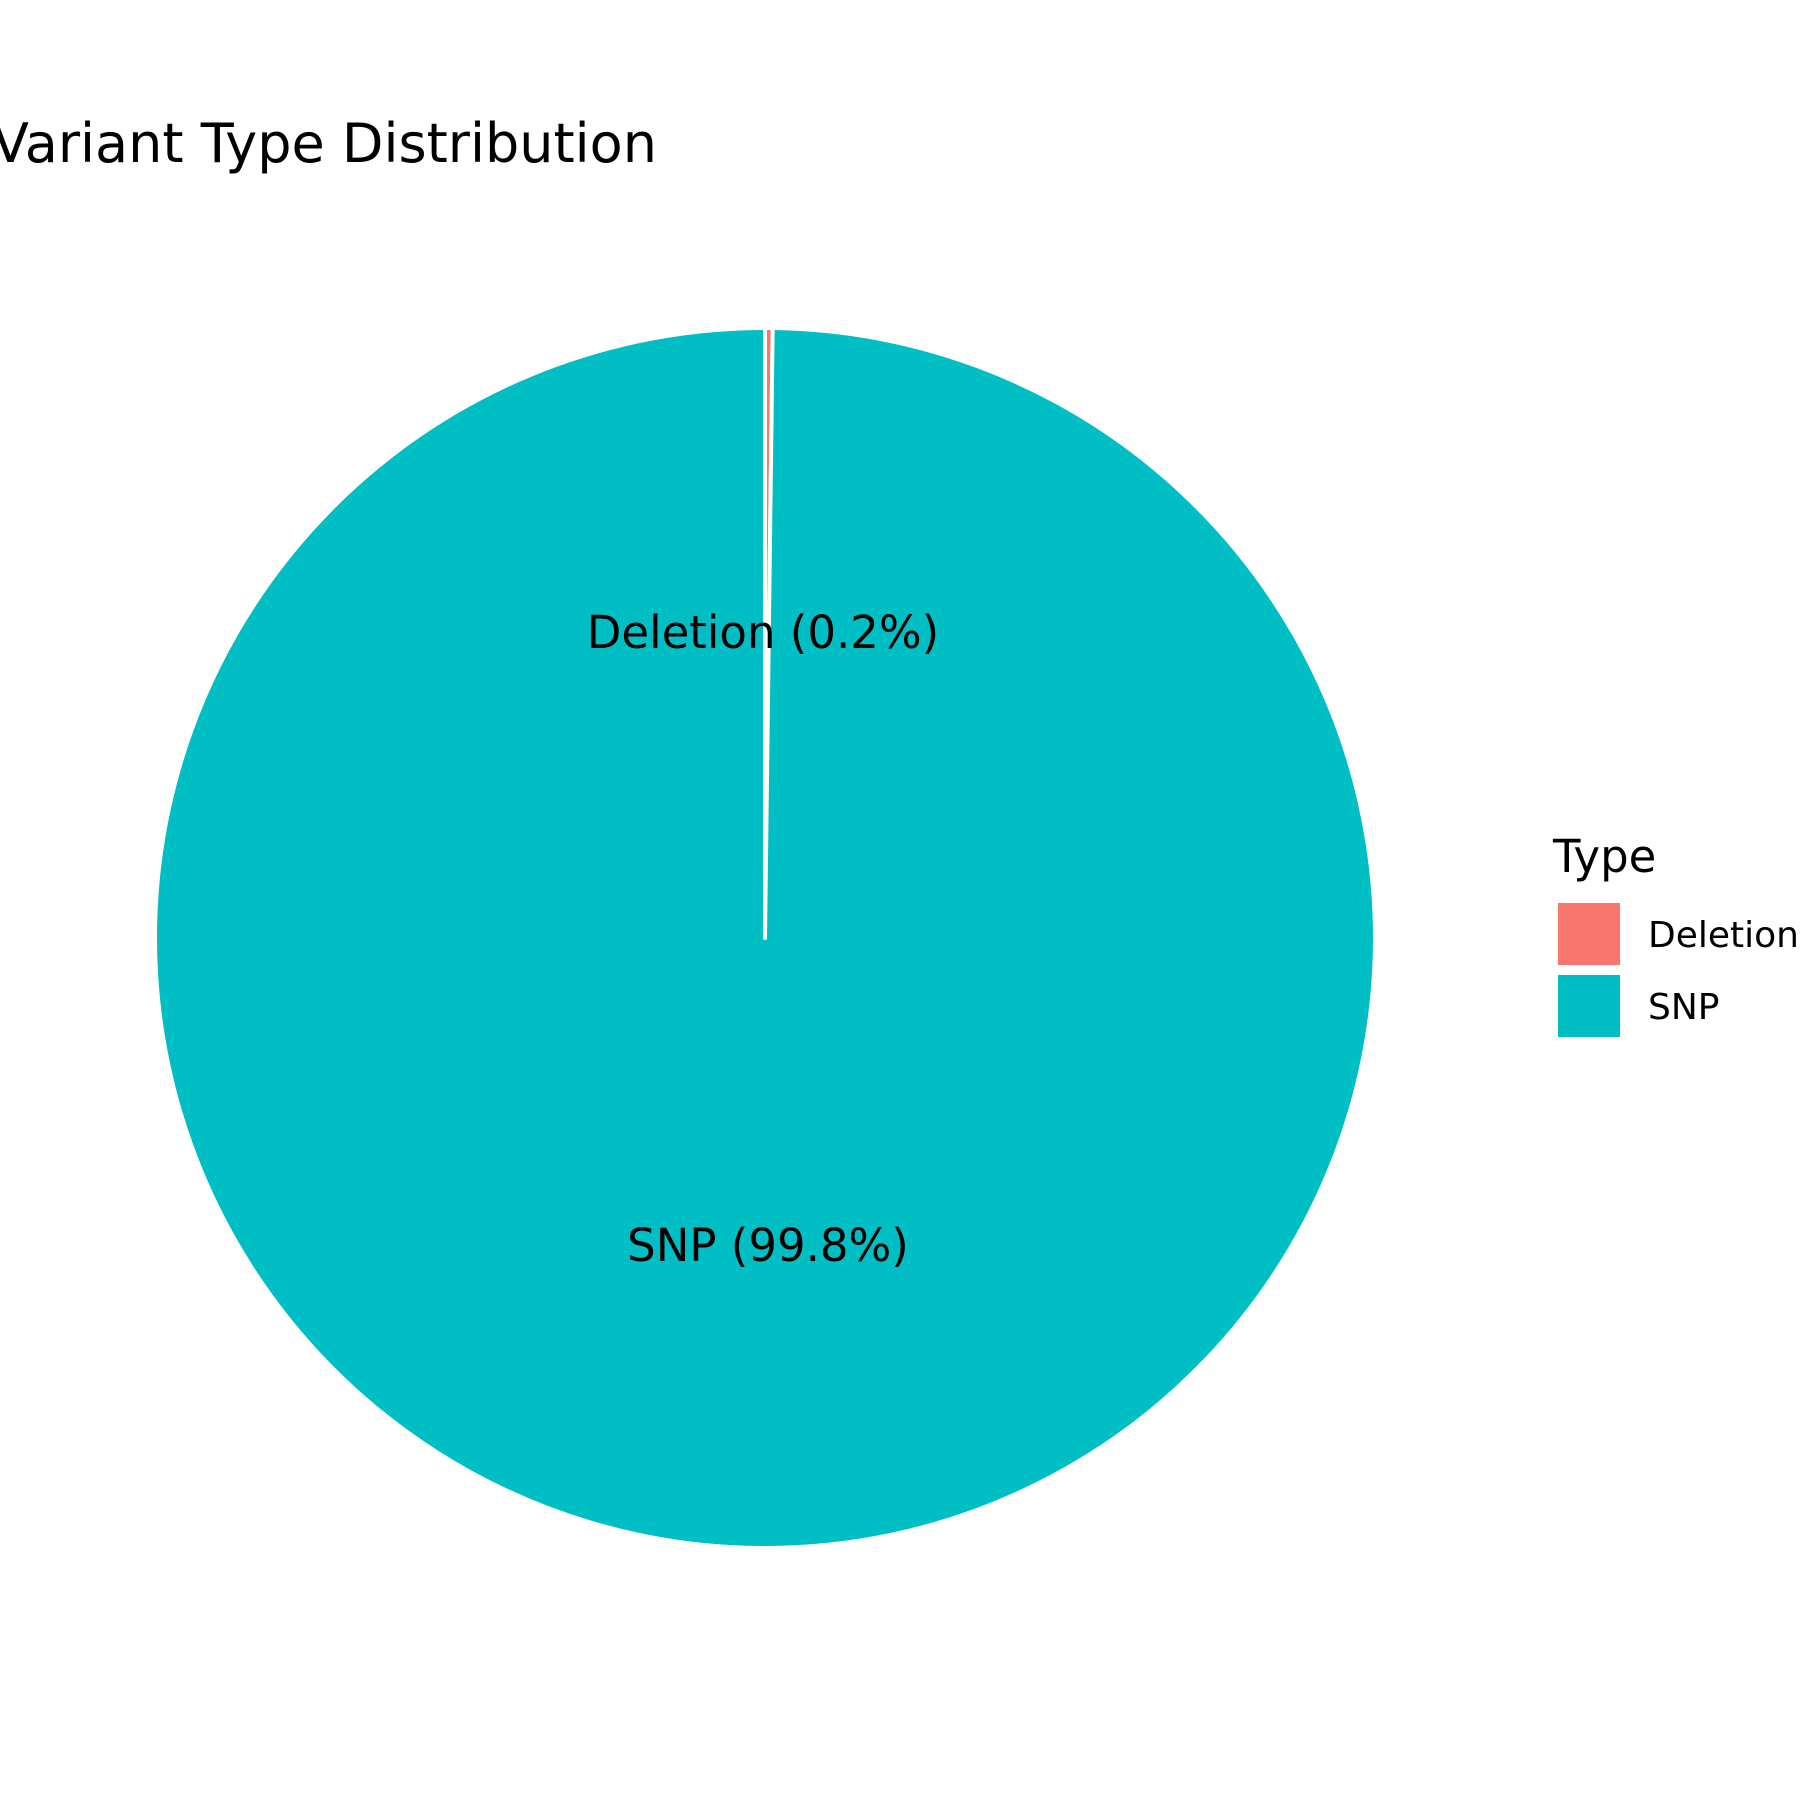 The width and height of the screenshot is (1800, 1800). What do you see at coordinates (1589, 934) in the screenshot?
I see `legend-key-deletion` at bounding box center [1589, 934].